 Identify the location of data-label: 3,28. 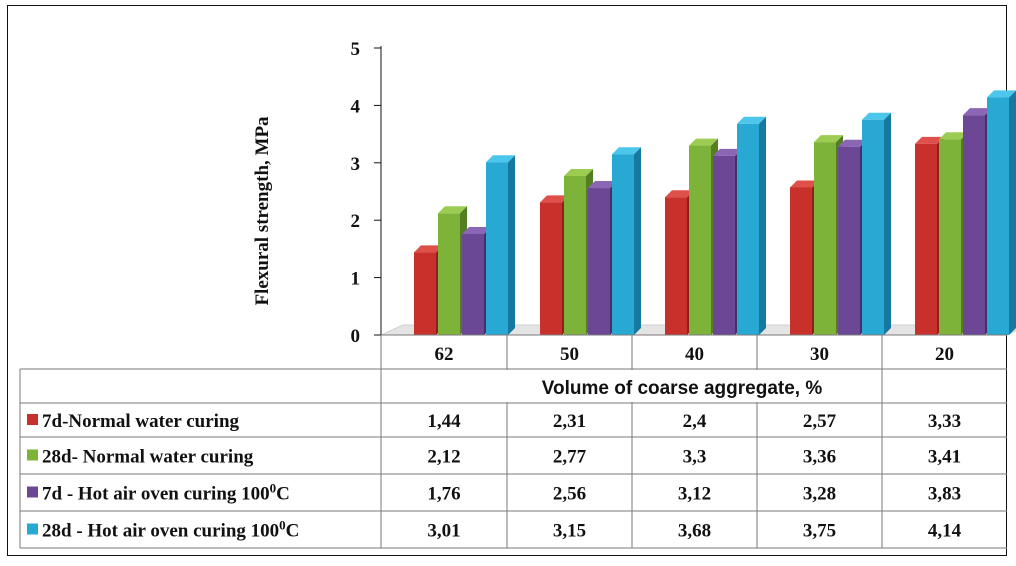
(819, 494).